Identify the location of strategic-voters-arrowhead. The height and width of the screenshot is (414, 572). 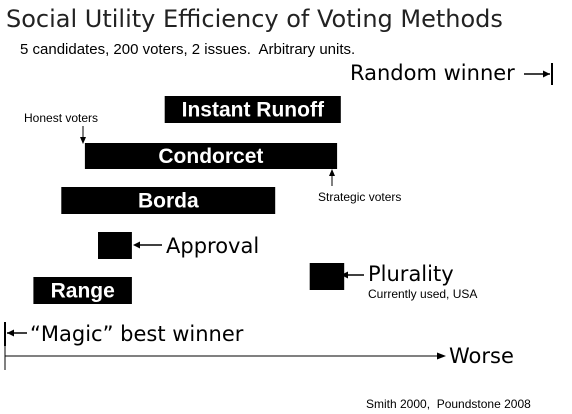
(332, 172).